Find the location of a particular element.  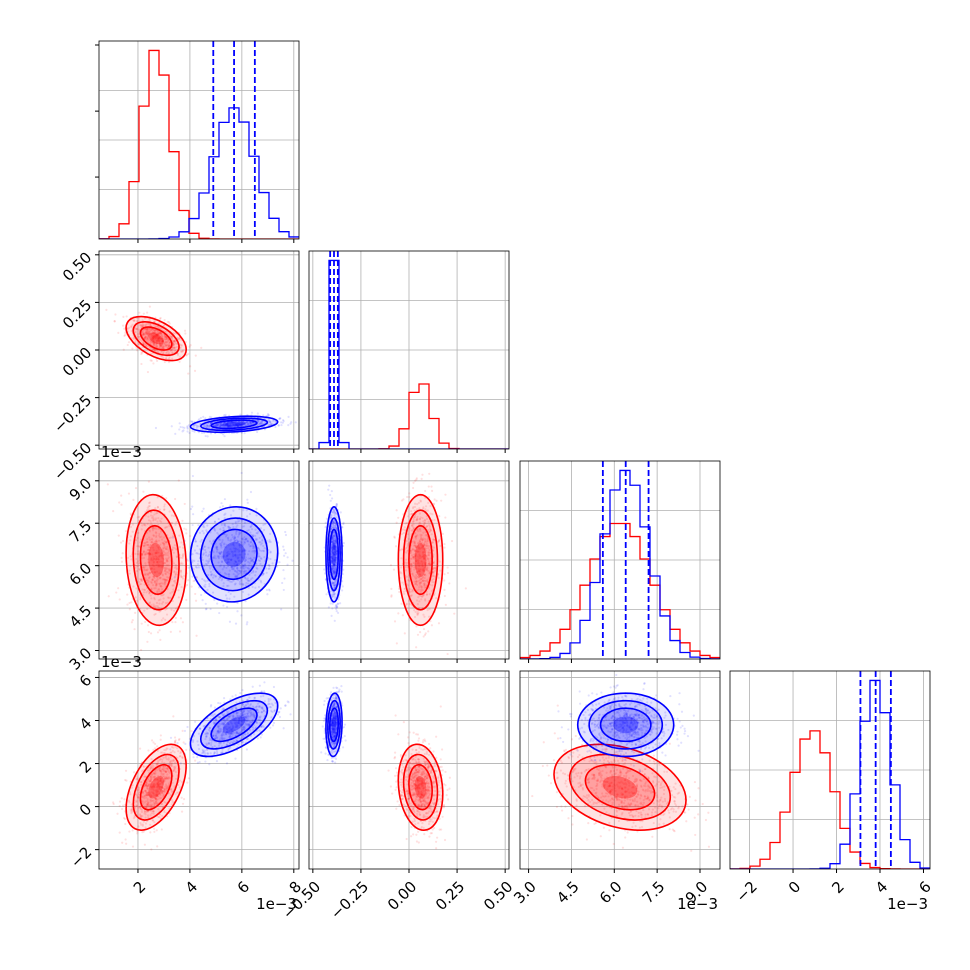

histogram-red is located at coordinates (199, 144).